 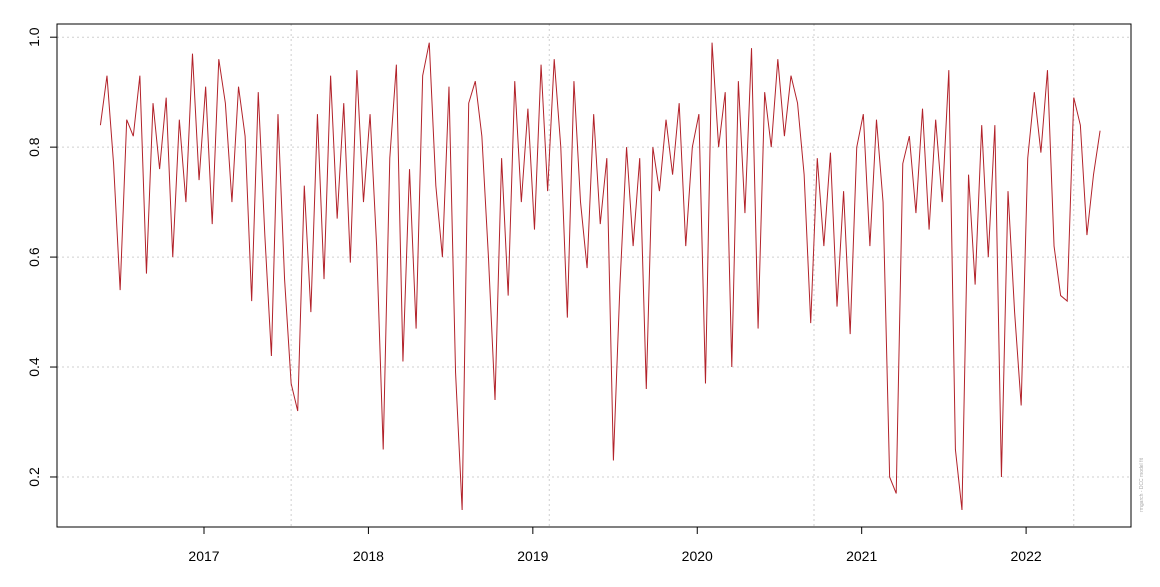 I want to click on y-tick-label: 0.6, so click(x=34, y=257).